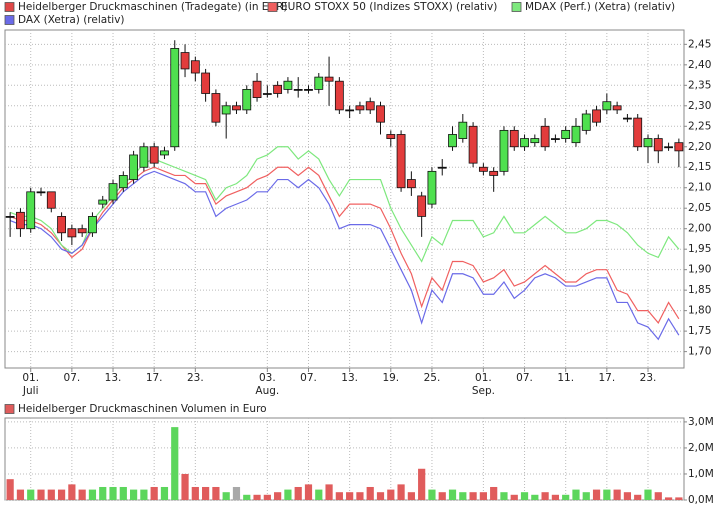 Image resolution: width=726 pixels, height=508 pixels. Describe the element at coordinates (699, 208) in the screenshot. I see `y-tick-label: 2,05` at that location.